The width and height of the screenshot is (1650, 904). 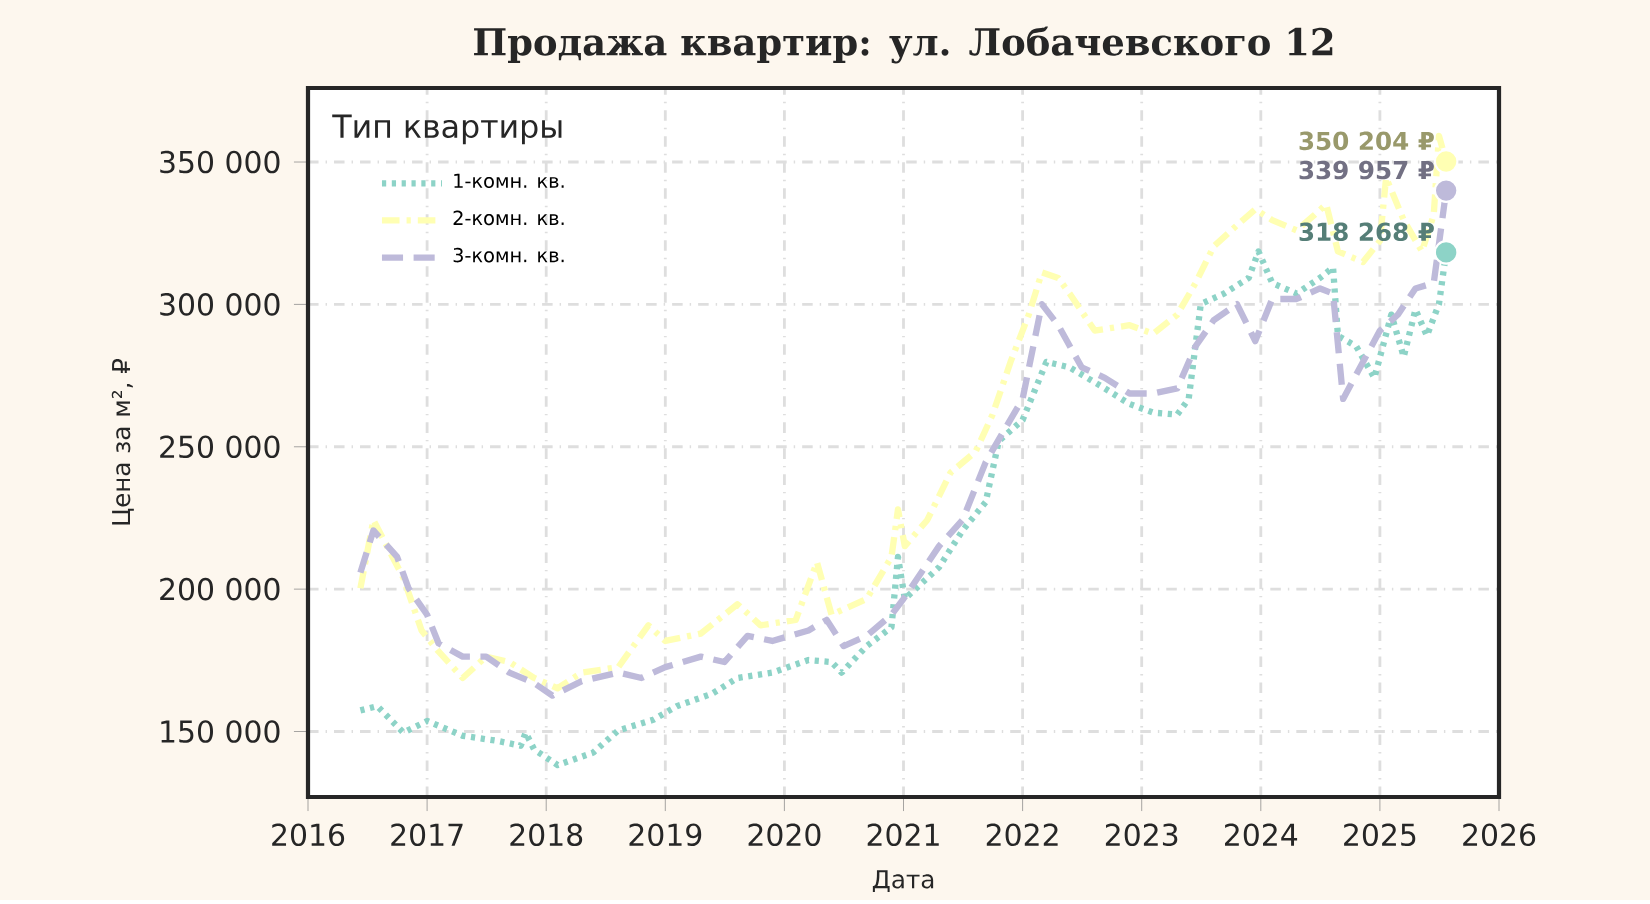 What do you see at coordinates (1366, 141) in the screenshot?
I see `annotation: 350 204 ₽` at bounding box center [1366, 141].